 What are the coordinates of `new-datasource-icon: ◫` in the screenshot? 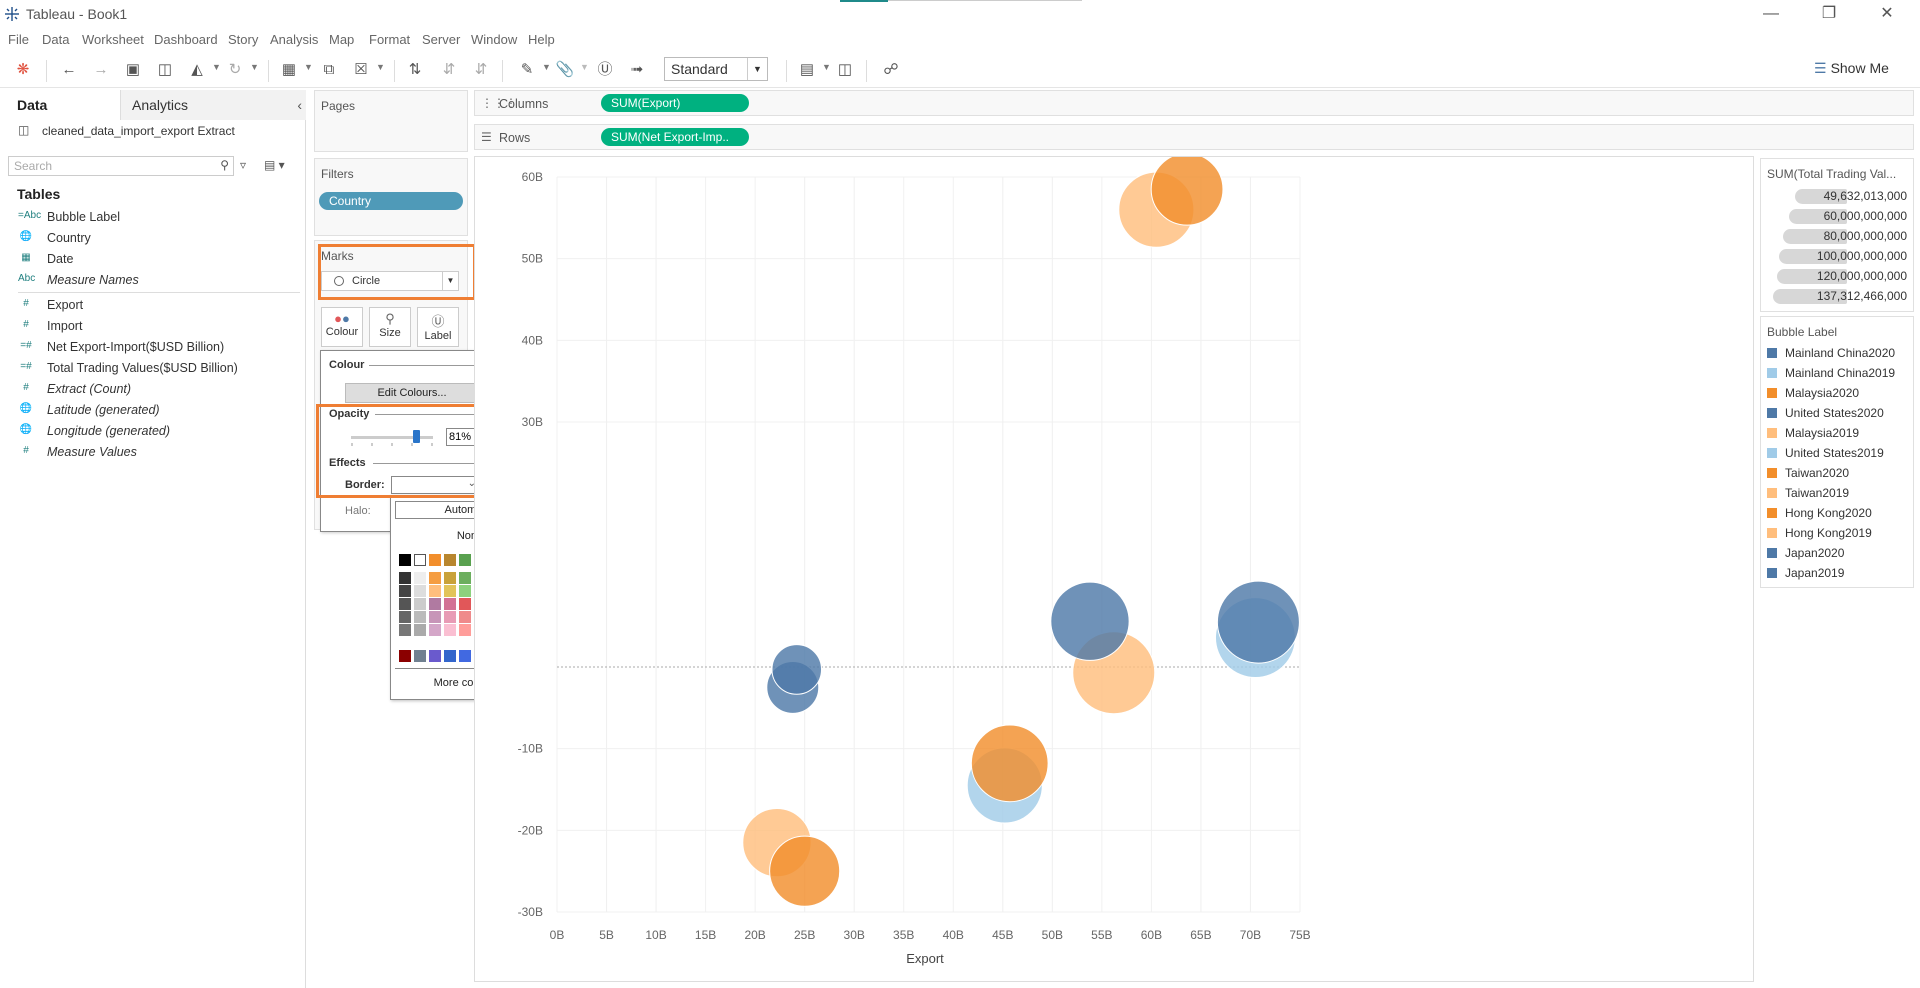 It's located at (165, 69).